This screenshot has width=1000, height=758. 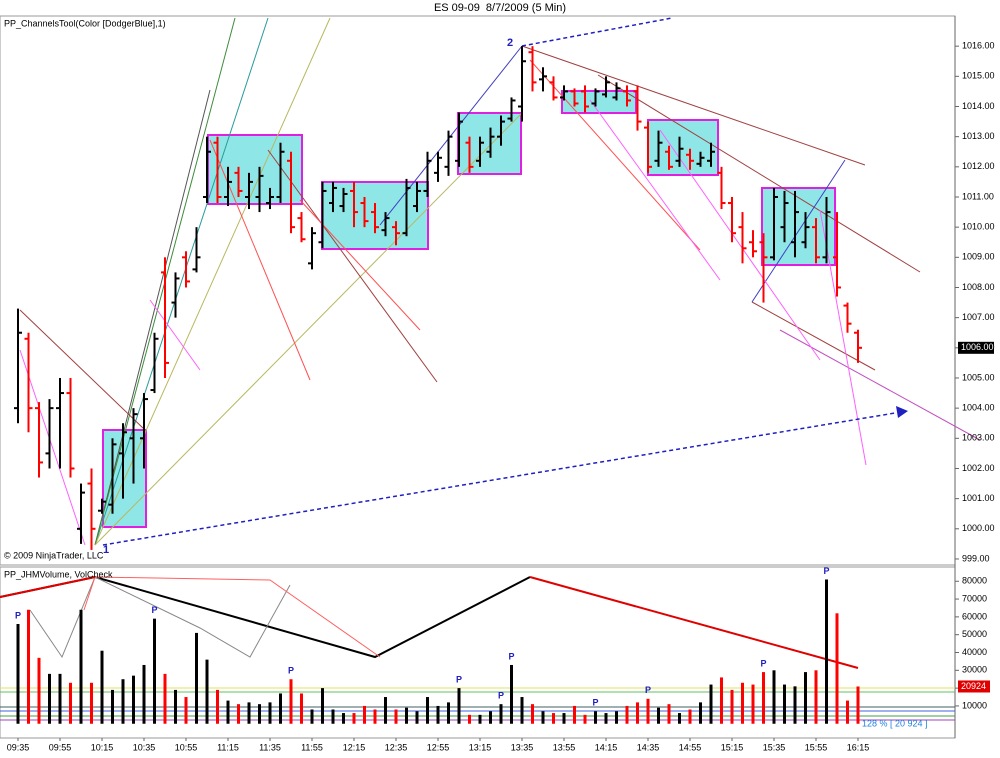 I want to click on y-tick-label: 1014.00, so click(x=978, y=106).